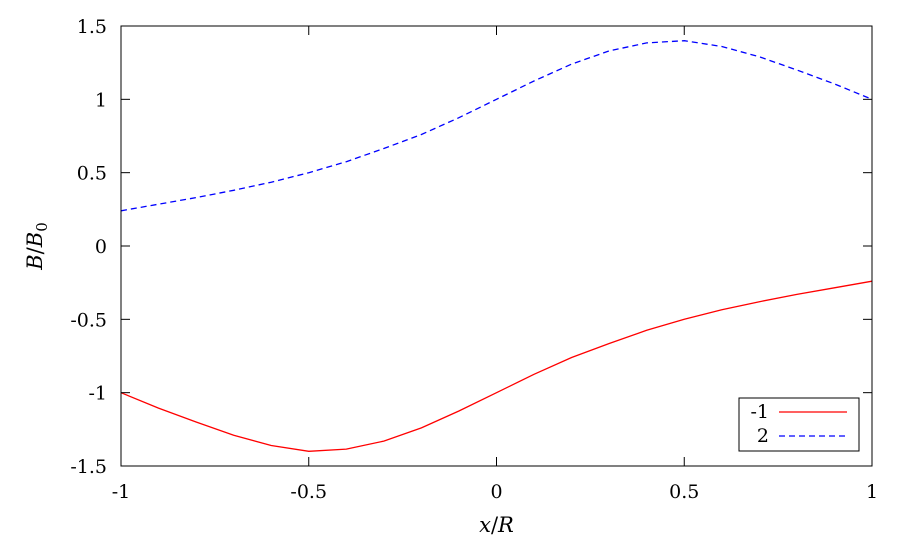 The height and width of the screenshot is (545, 910). I want to click on y-tick-label: 1.5, so click(92, 27).